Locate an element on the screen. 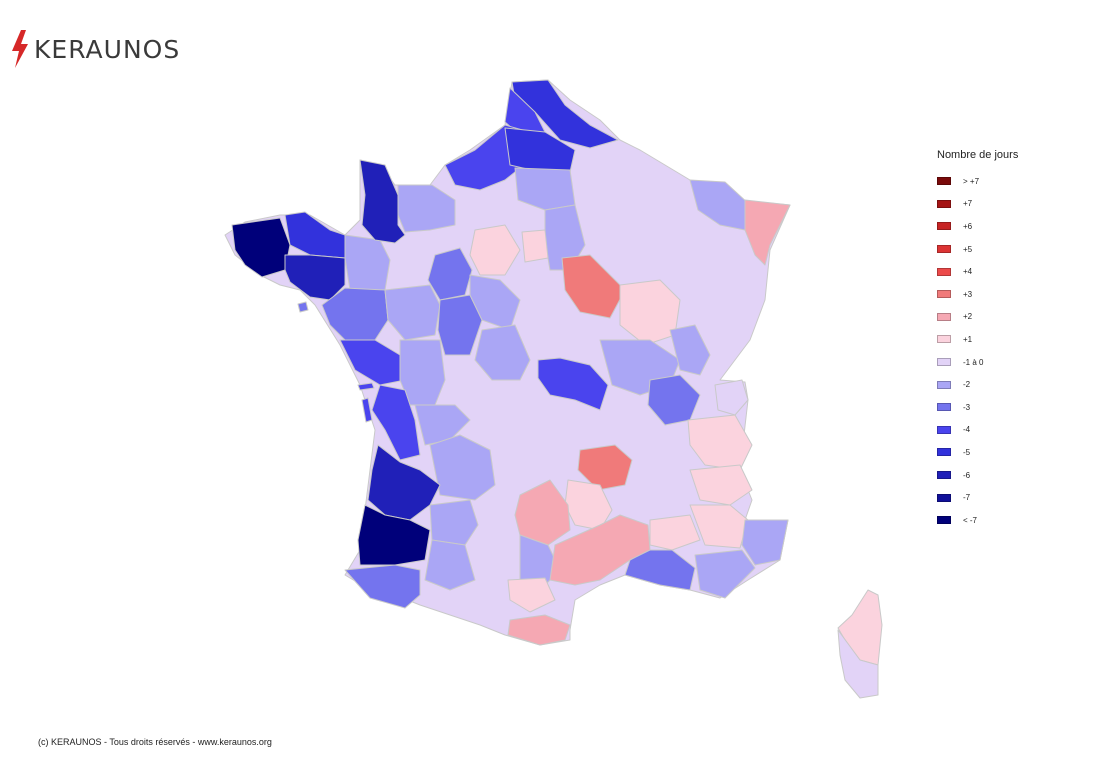 This screenshot has height=777, width=1098. legend-label: +6 is located at coordinates (968, 226).